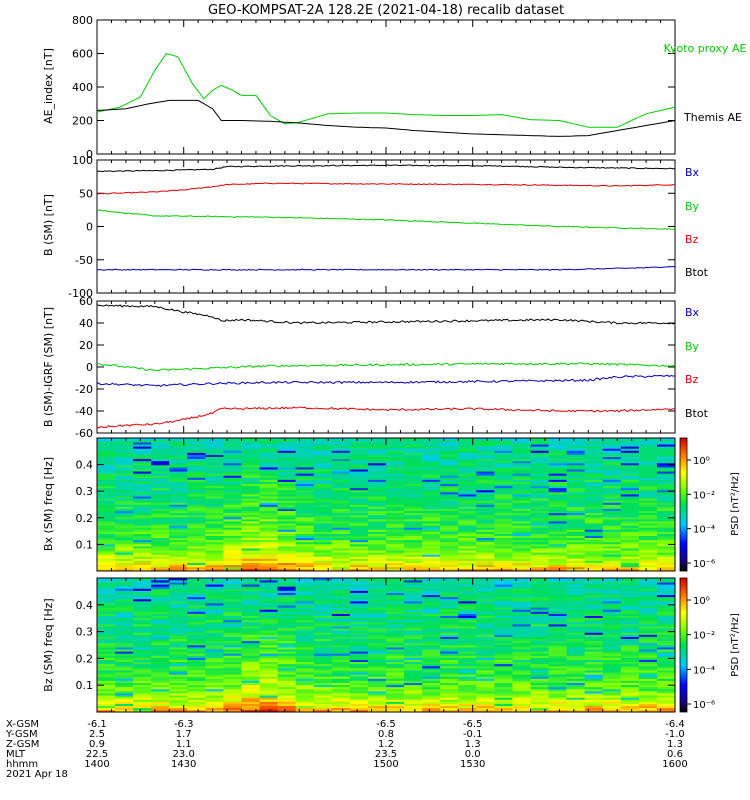  Describe the element at coordinates (385, 188) in the screenshot. I see `series-line-bz` at that location.